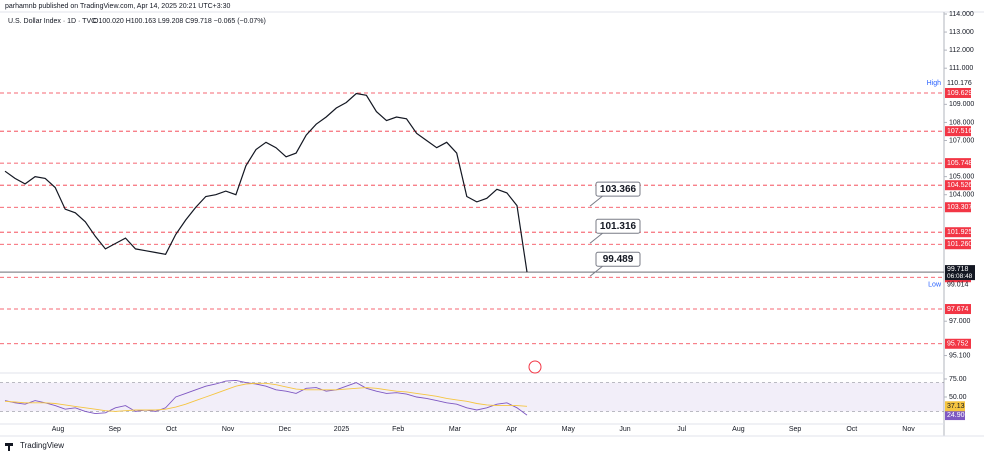  I want to click on level-label: 107.516, so click(959, 131).